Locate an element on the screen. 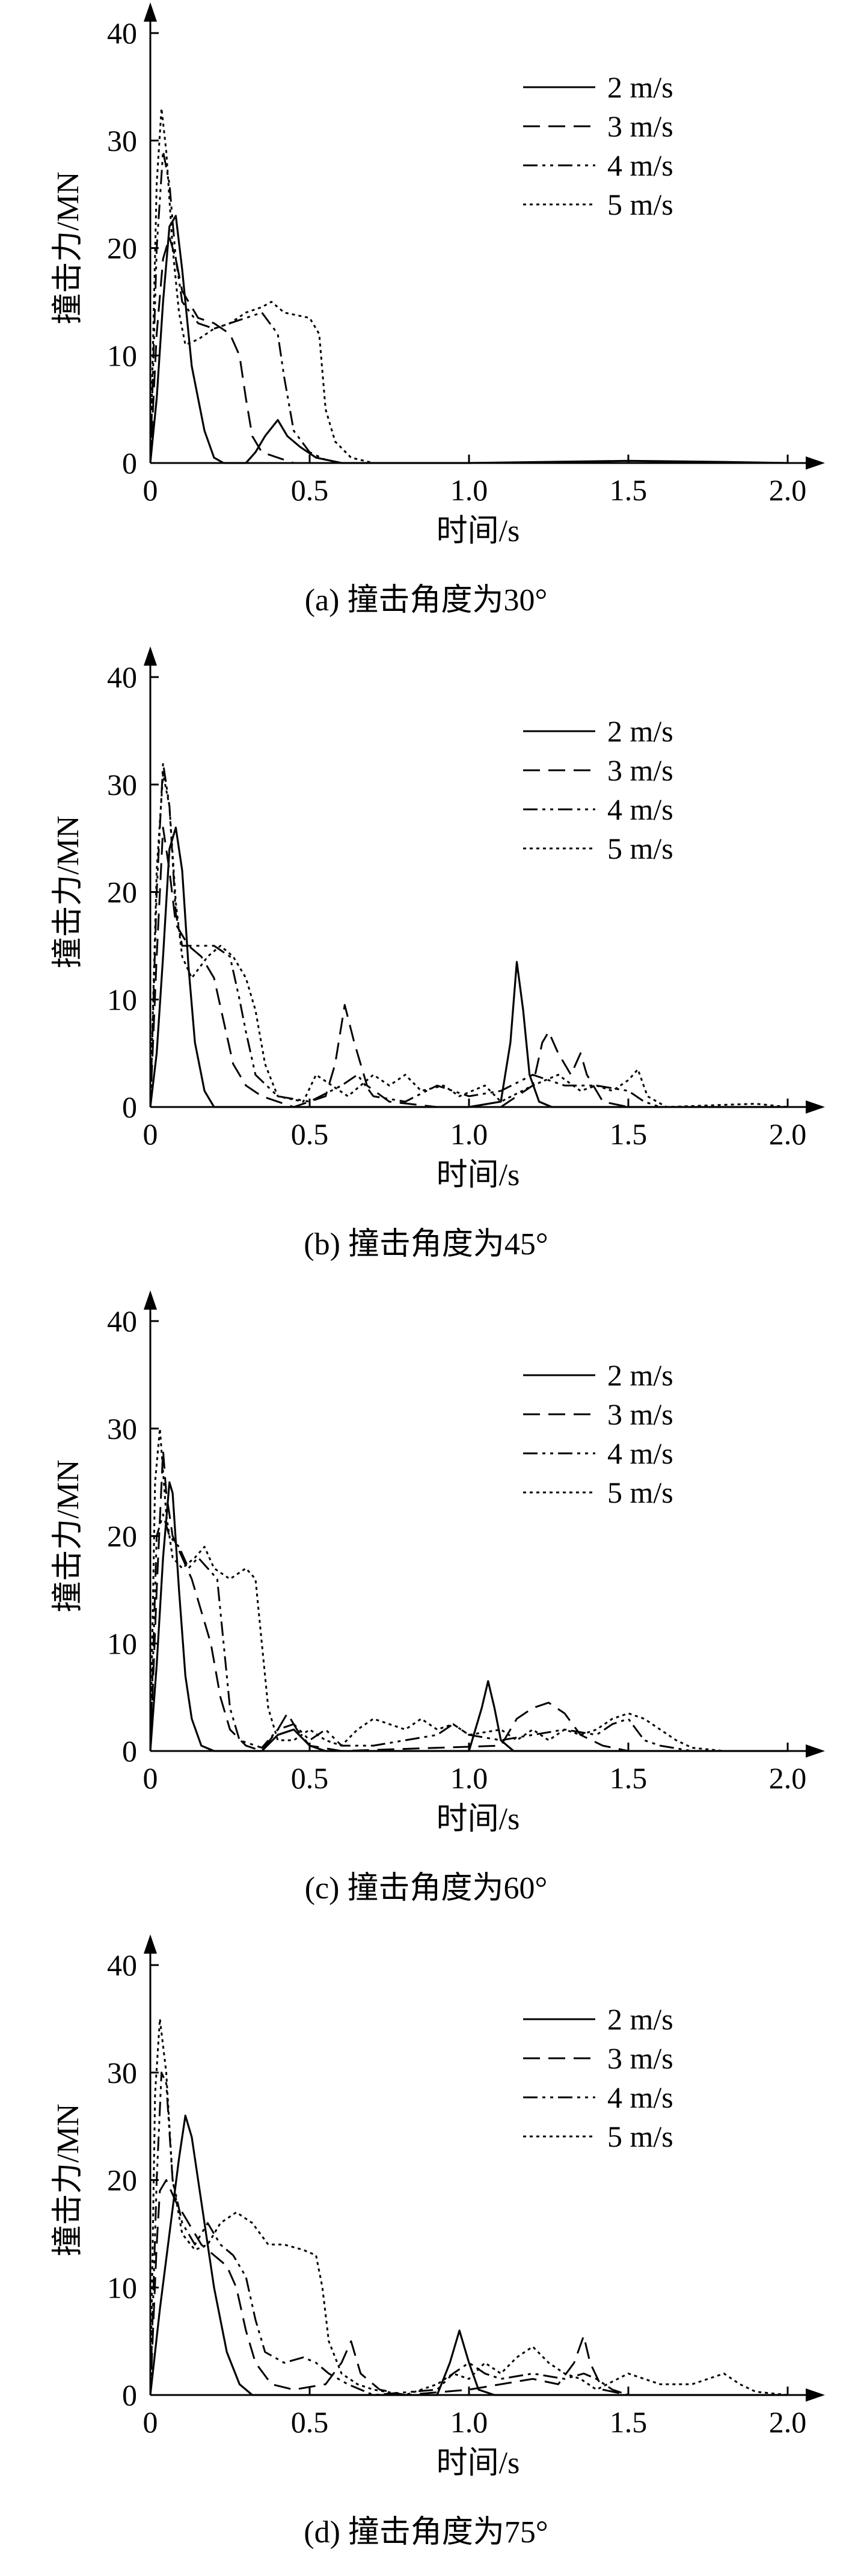 Image resolution: width=852 pixels, height=2576 pixels. figure-caption: (d) 撞击角度为75° is located at coordinates (426, 2532).